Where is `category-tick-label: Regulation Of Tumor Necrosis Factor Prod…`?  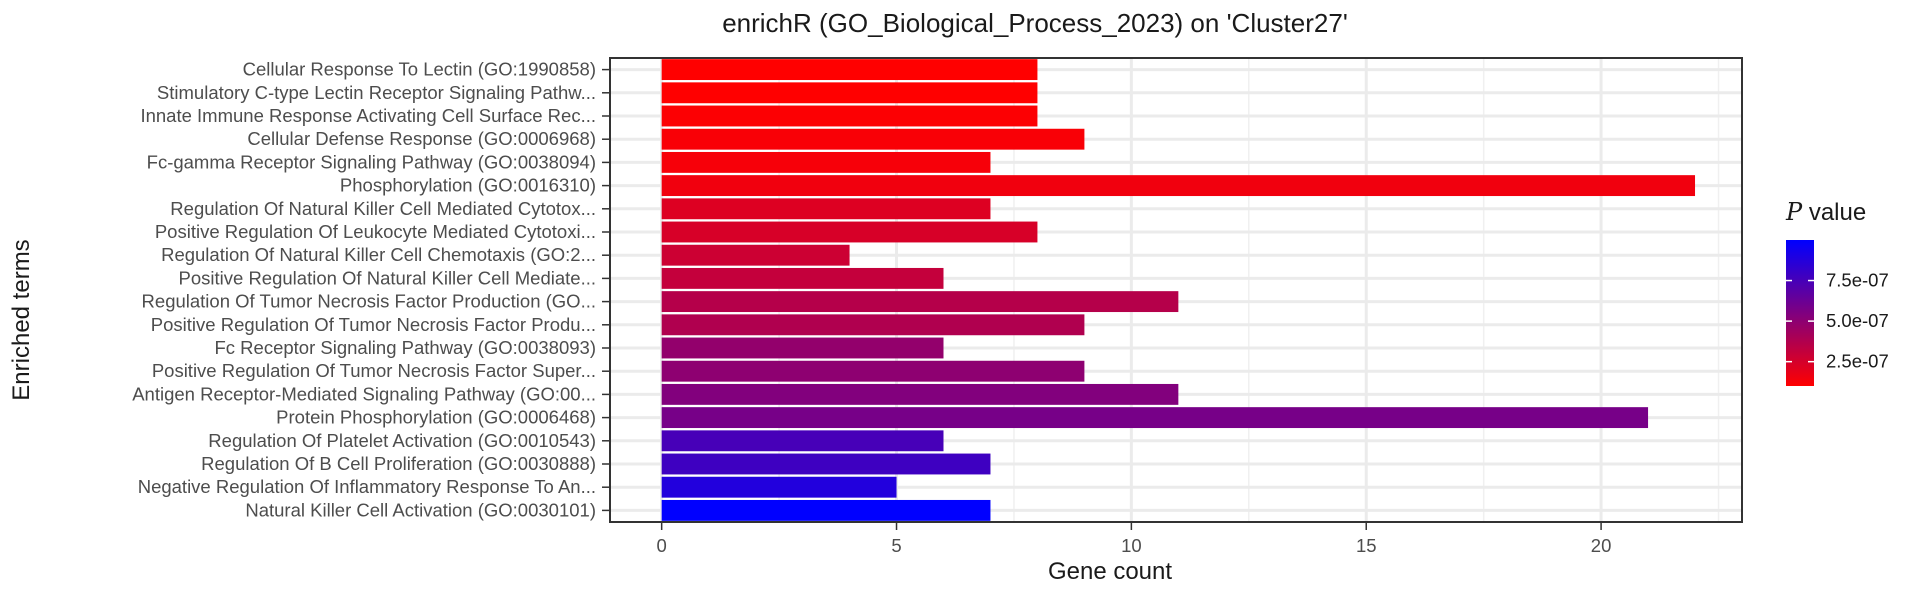 category-tick-label: Regulation Of Tumor Necrosis Factor Prod… is located at coordinates (369, 301).